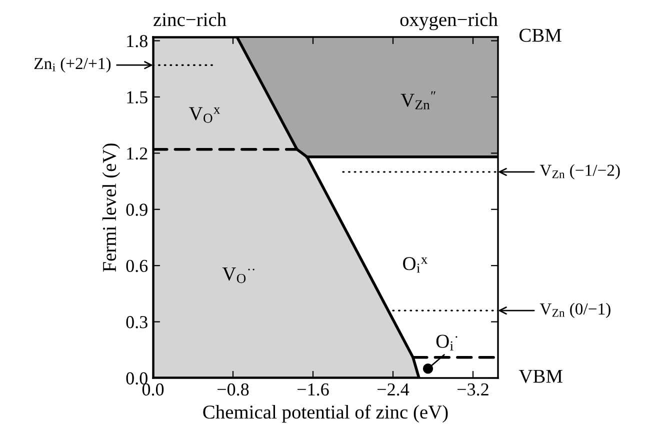 Image resolution: width=647 pixels, height=431 pixels. What do you see at coordinates (473, 389) in the screenshot?
I see `x-tick-label: −3.2` at bounding box center [473, 389].